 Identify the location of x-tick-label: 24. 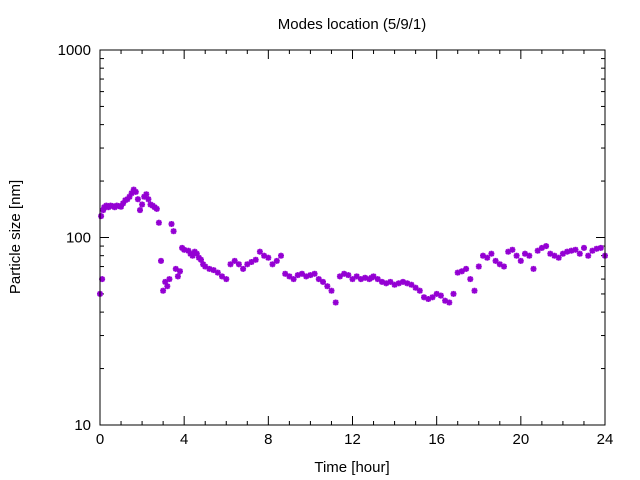
(605, 439).